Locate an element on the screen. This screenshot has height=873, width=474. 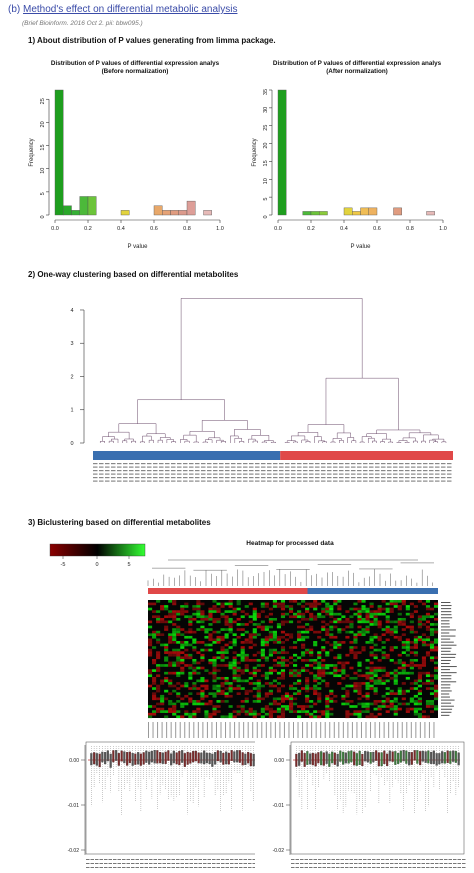
box2-y-tick-label: -0.02 is located at coordinates (279, 851).